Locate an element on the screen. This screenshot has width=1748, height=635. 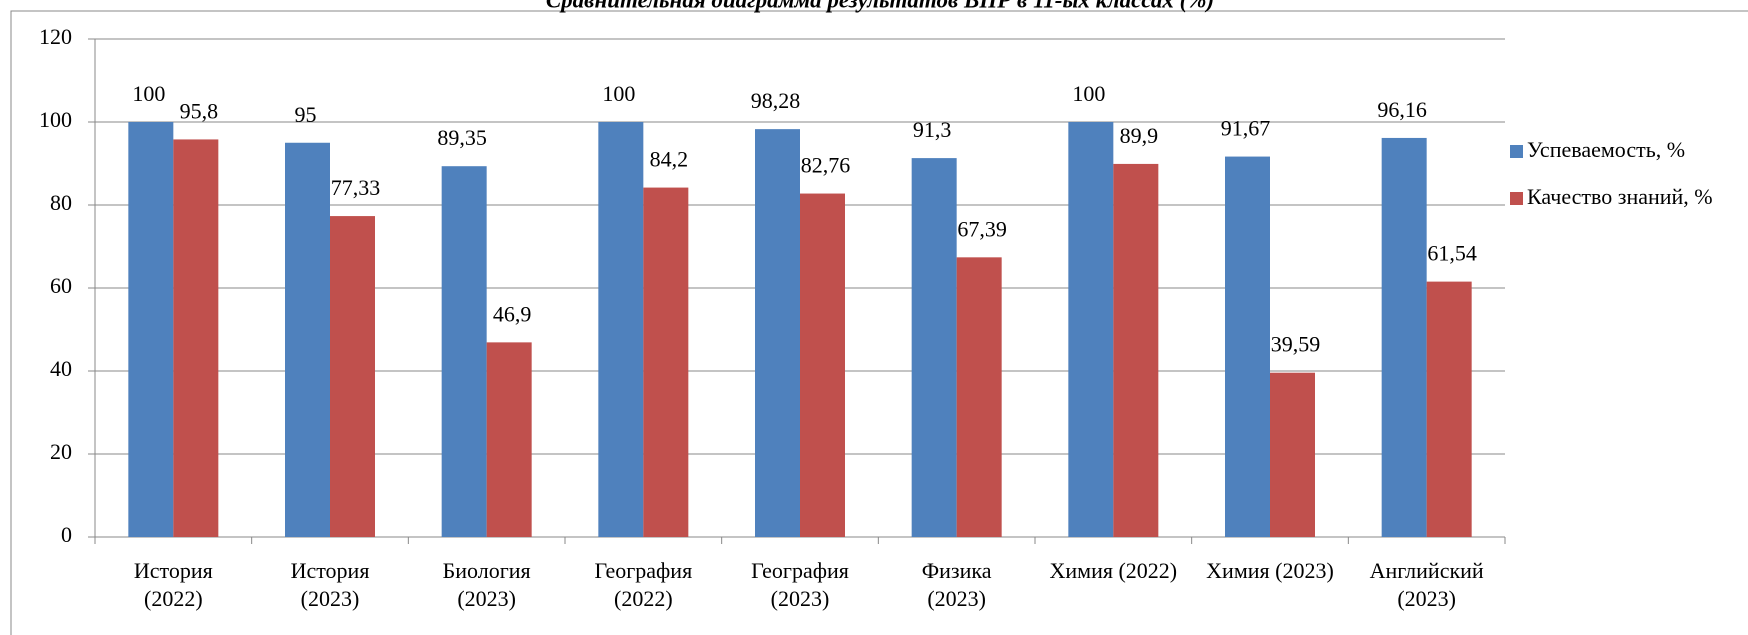
x-tick-label: География (2022) is located at coordinates (643, 584).